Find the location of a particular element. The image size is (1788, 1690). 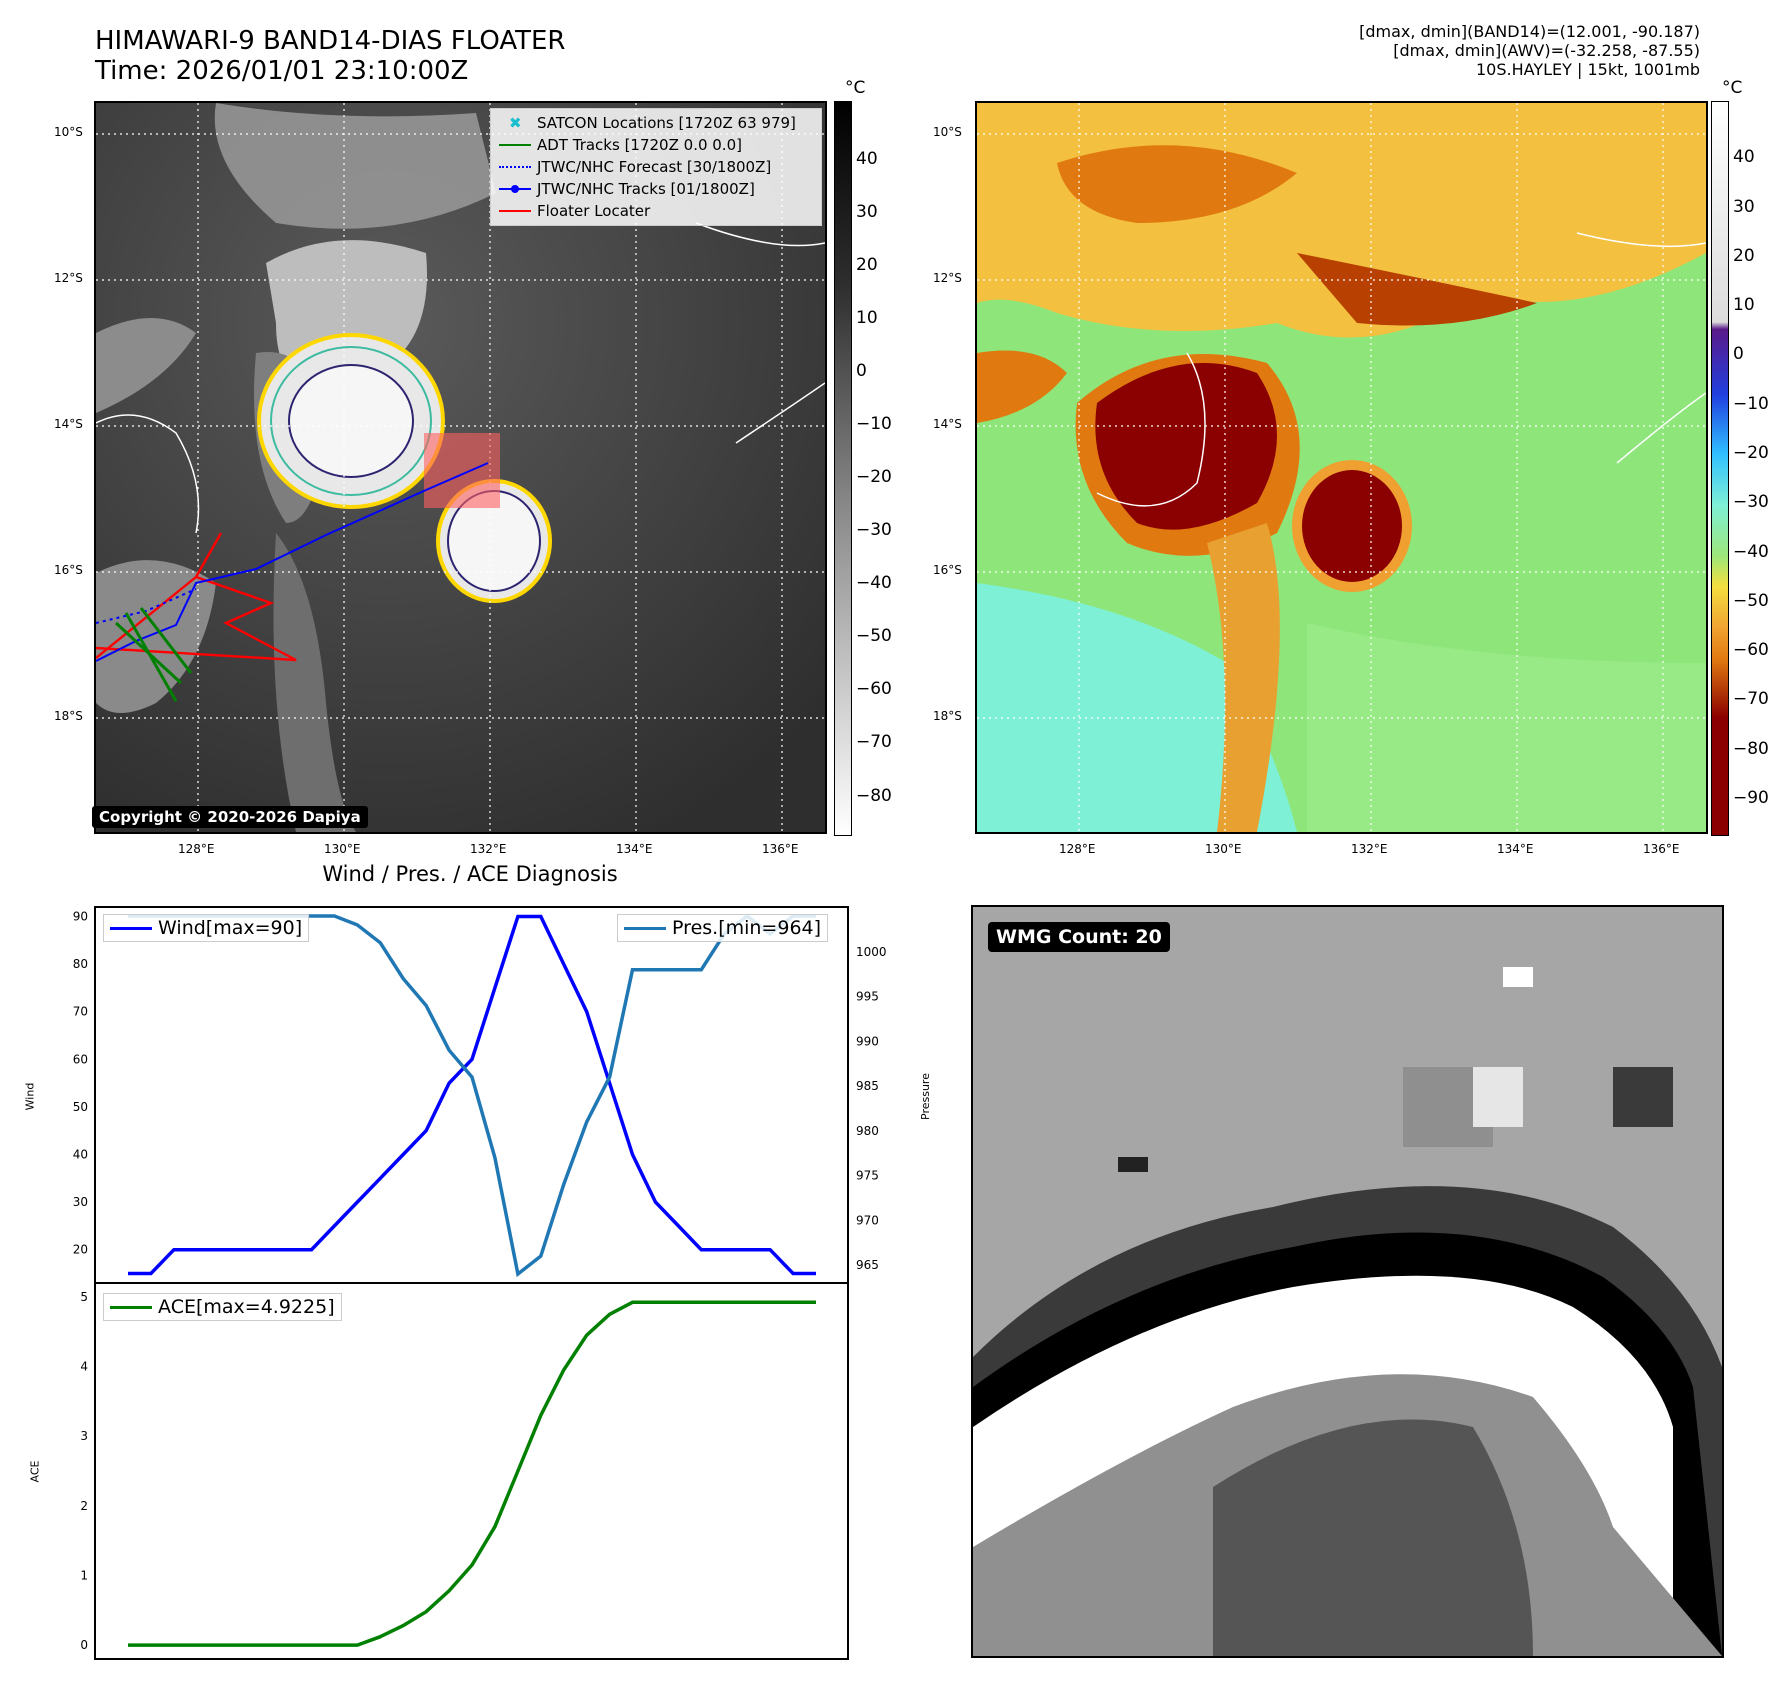

wind-tick-label: 70 is located at coordinates (80, 1012).